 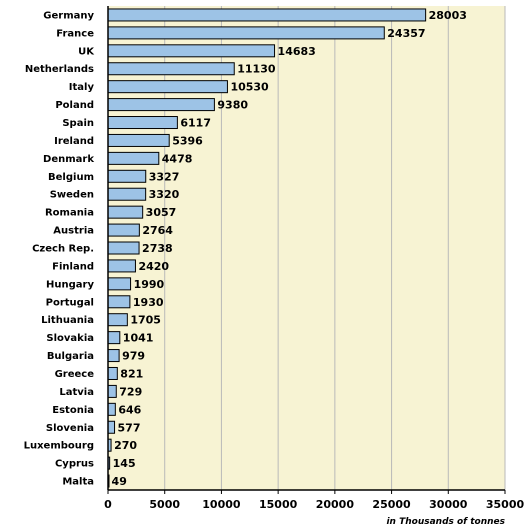 What do you see at coordinates (297, 51) in the screenshot?
I see `value-label: 14683` at bounding box center [297, 51].